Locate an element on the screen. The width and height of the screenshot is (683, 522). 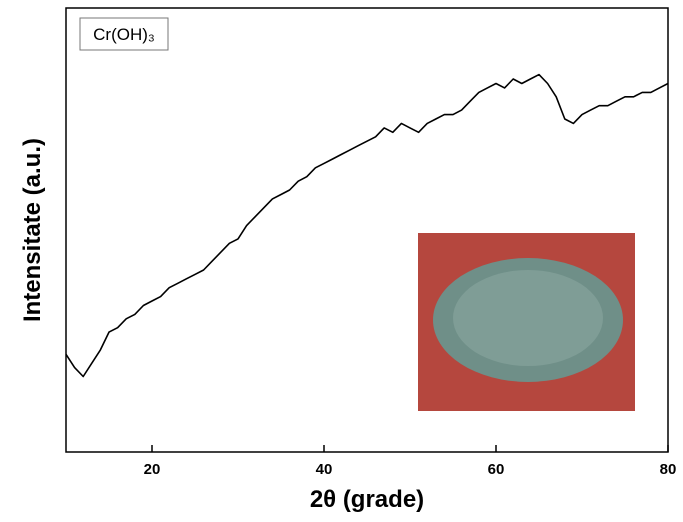
inset-photo is located at coordinates (526, 322).